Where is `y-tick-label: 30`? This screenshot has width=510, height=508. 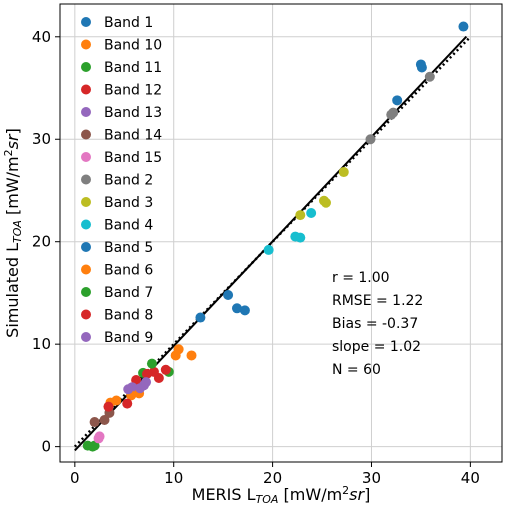
y-tick-label: 30 is located at coordinates (41, 139).